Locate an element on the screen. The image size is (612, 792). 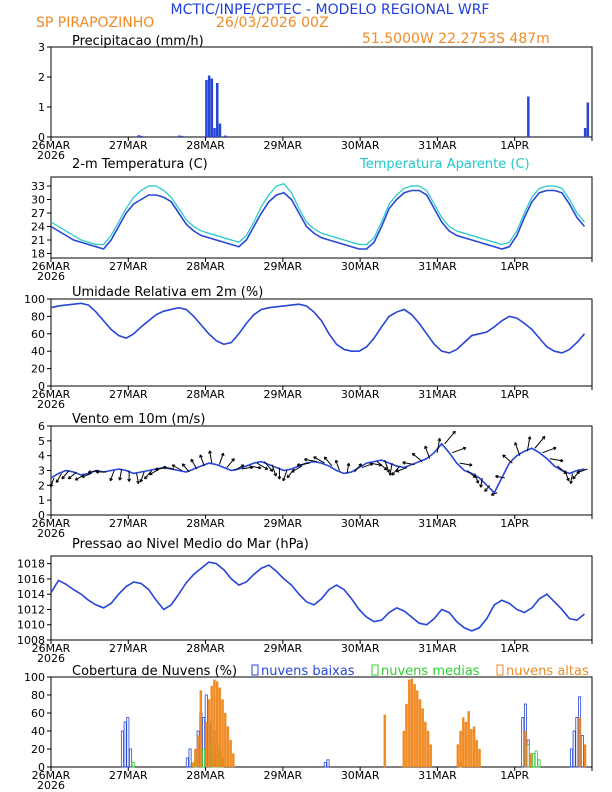
panel-title-press: Pressao ao Nivel Medio do Mar (hPa) is located at coordinates (190, 544).